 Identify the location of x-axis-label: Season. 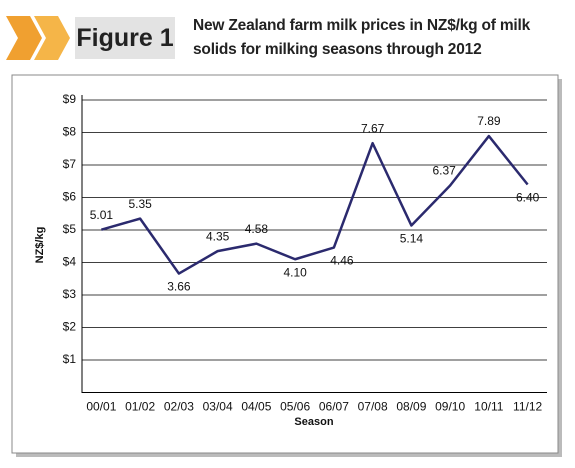
(313, 422).